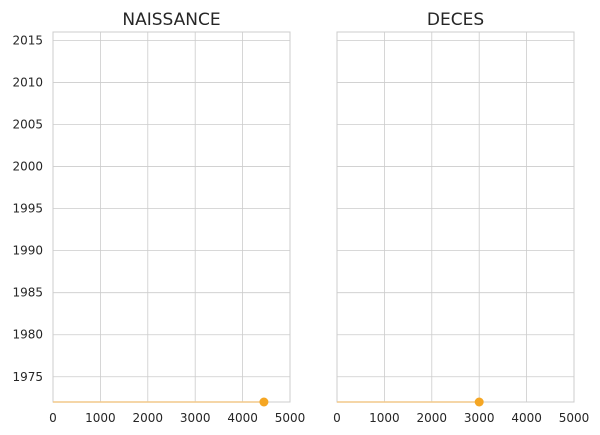 The image size is (600, 435). I want to click on chart-title: NAISSANCE, so click(171, 20).